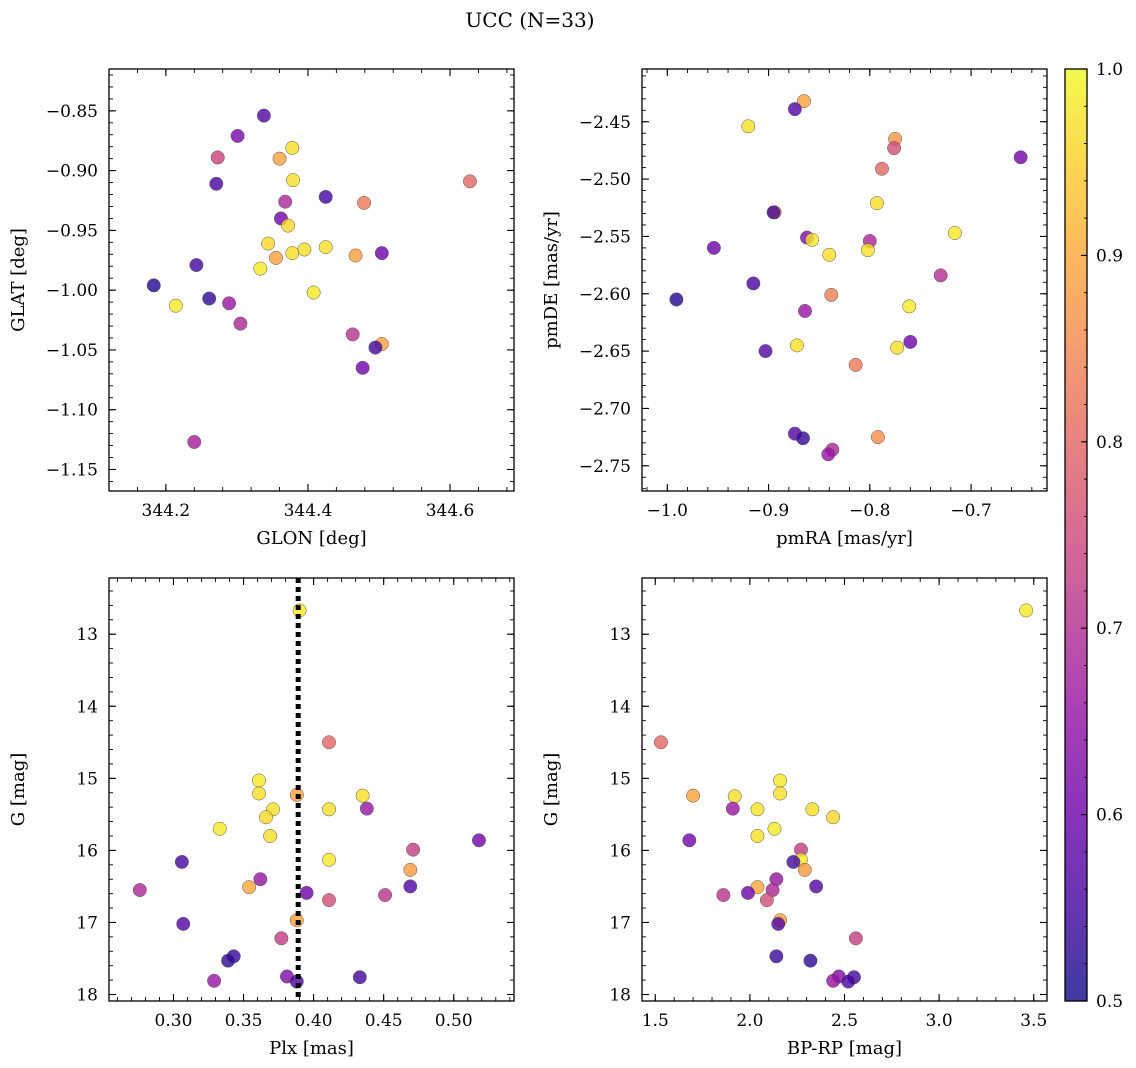  I want to click on x-tick-label: 3.0, so click(939, 1021).